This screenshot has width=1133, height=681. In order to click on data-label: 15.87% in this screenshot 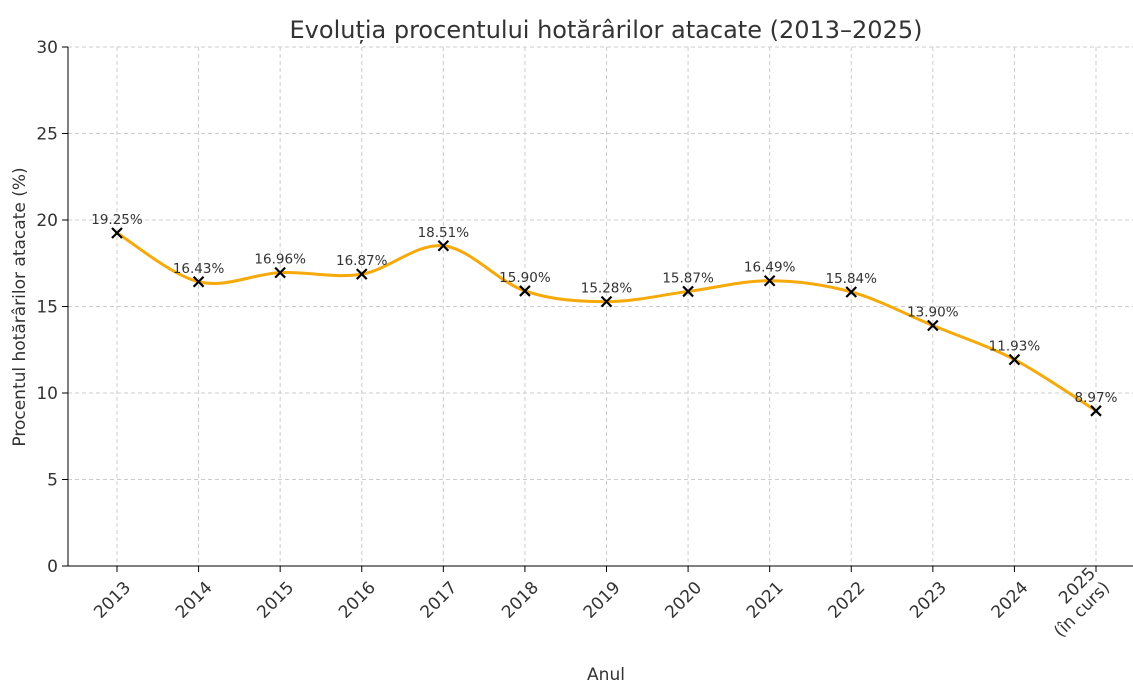, I will do `click(688, 278)`.